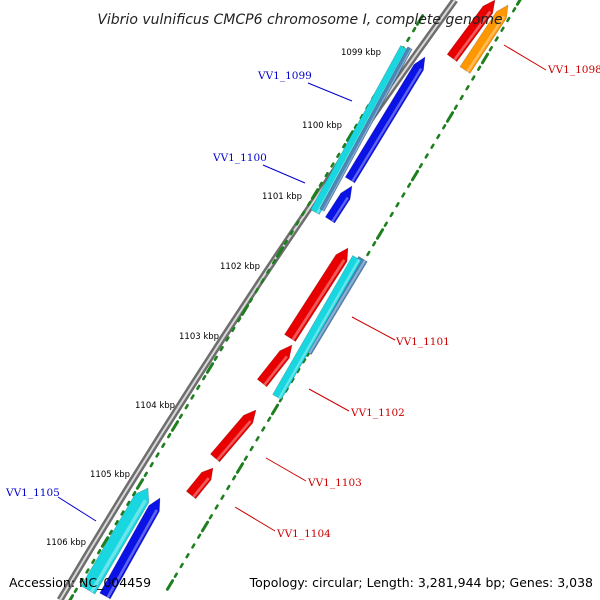 This screenshot has height=600, width=600. What do you see at coordinates (422, 342) in the screenshot?
I see `gene-label-vv1-1101: VV1_1101` at bounding box center [422, 342].